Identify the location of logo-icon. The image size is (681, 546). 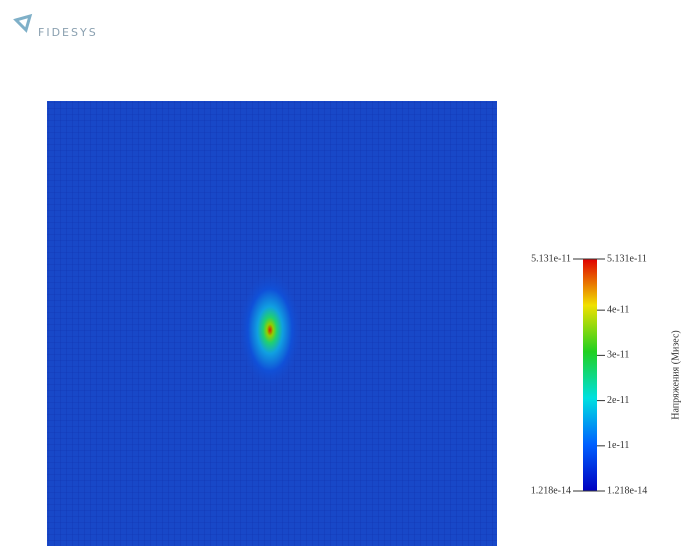
(23, 23).